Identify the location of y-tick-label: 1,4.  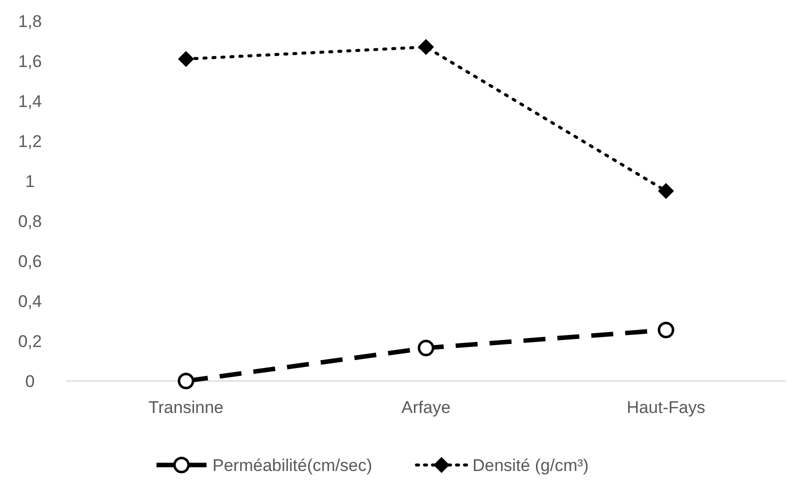
(30, 101).